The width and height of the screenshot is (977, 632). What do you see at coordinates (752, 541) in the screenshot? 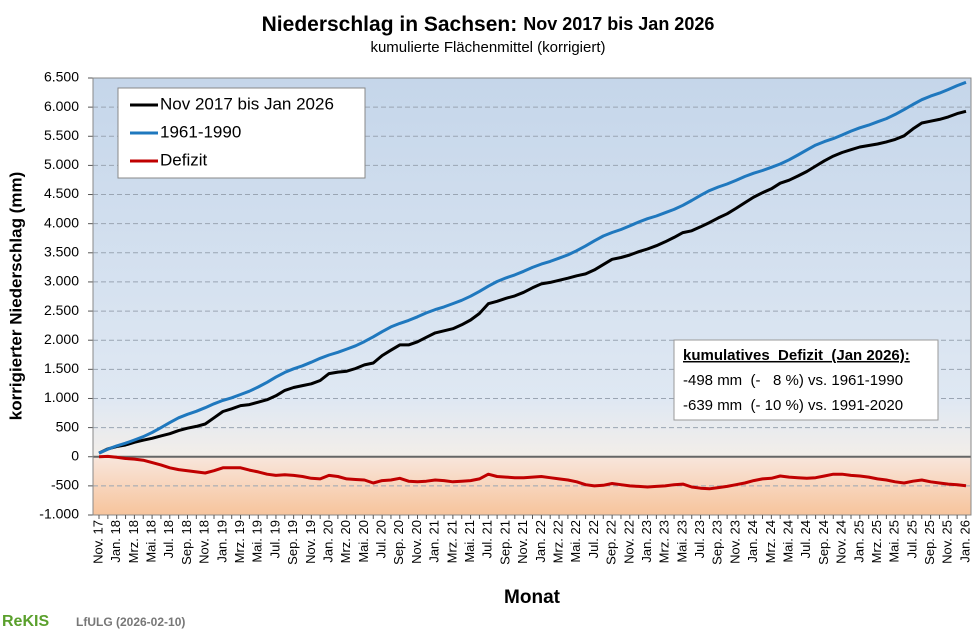
I see `x-tick-label: Jan. 24` at bounding box center [752, 541].